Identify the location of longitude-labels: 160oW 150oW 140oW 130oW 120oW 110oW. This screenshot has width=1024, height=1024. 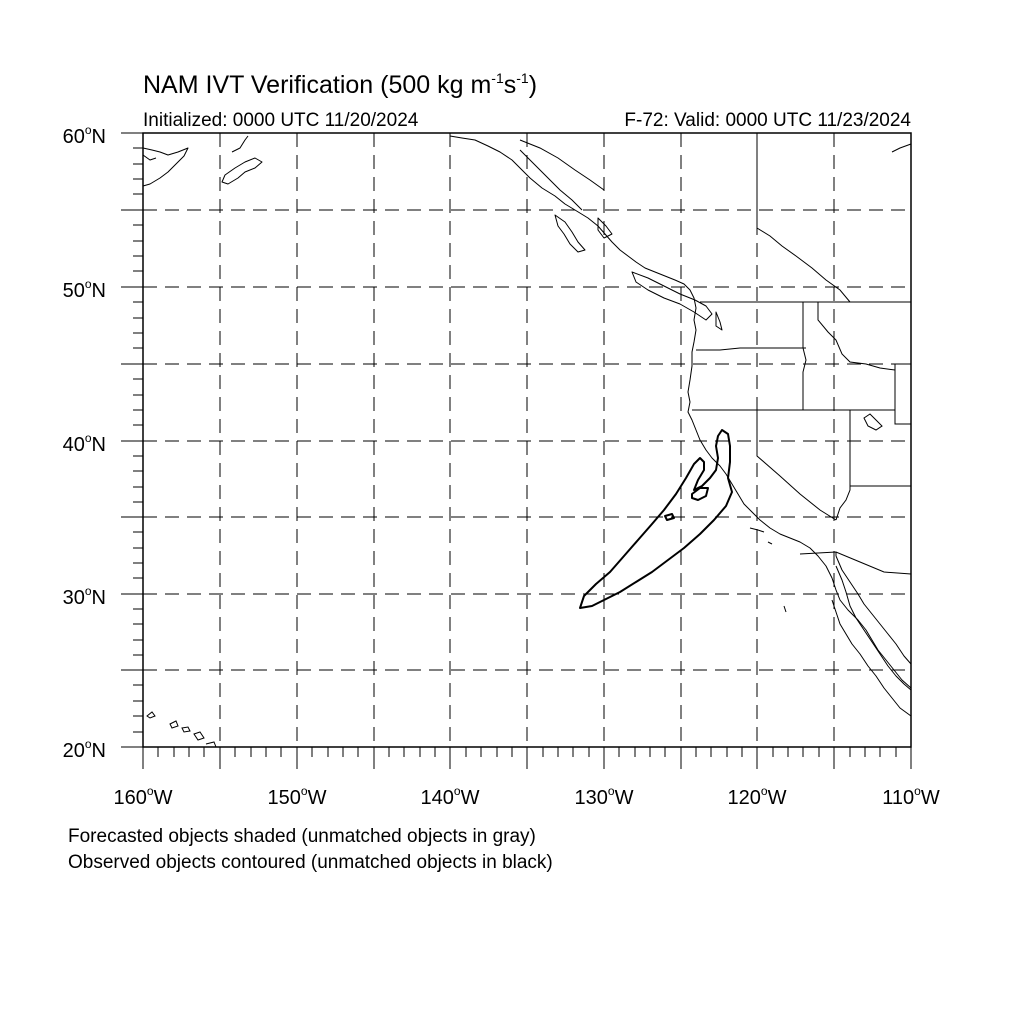
(527, 796).